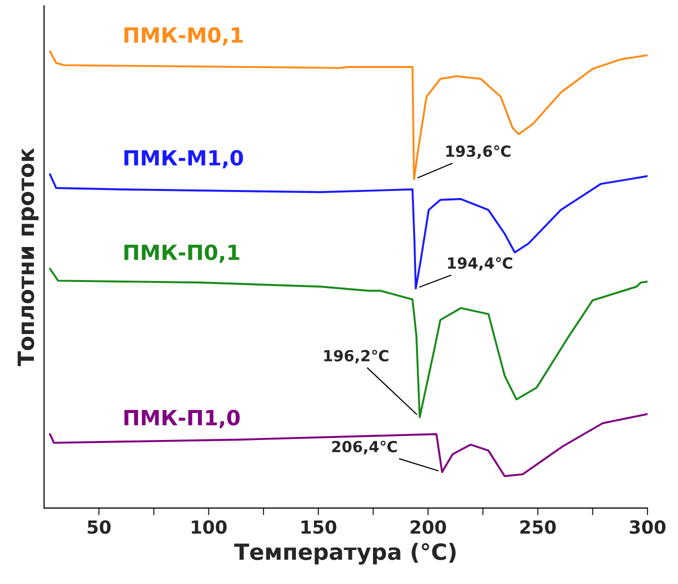 The height and width of the screenshot is (584, 678). I want to click on annotation: 194,4℃, so click(480, 264).